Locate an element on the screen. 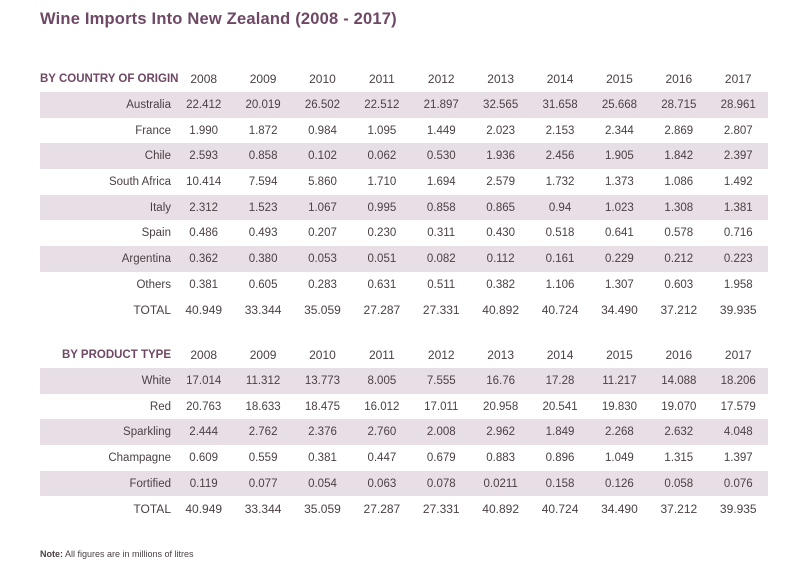 The width and height of the screenshot is (802, 571). total-cell: 40.892 is located at coordinates (500, 310).